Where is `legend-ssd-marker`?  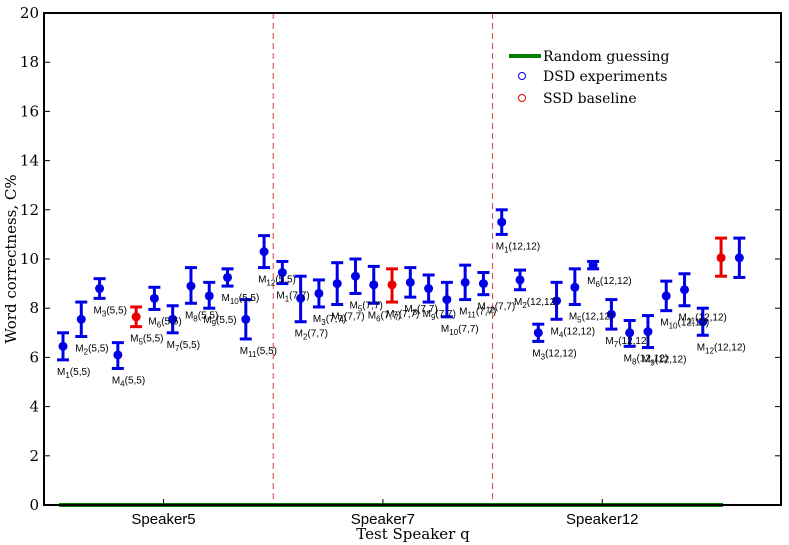 legend-ssd-marker is located at coordinates (522, 98).